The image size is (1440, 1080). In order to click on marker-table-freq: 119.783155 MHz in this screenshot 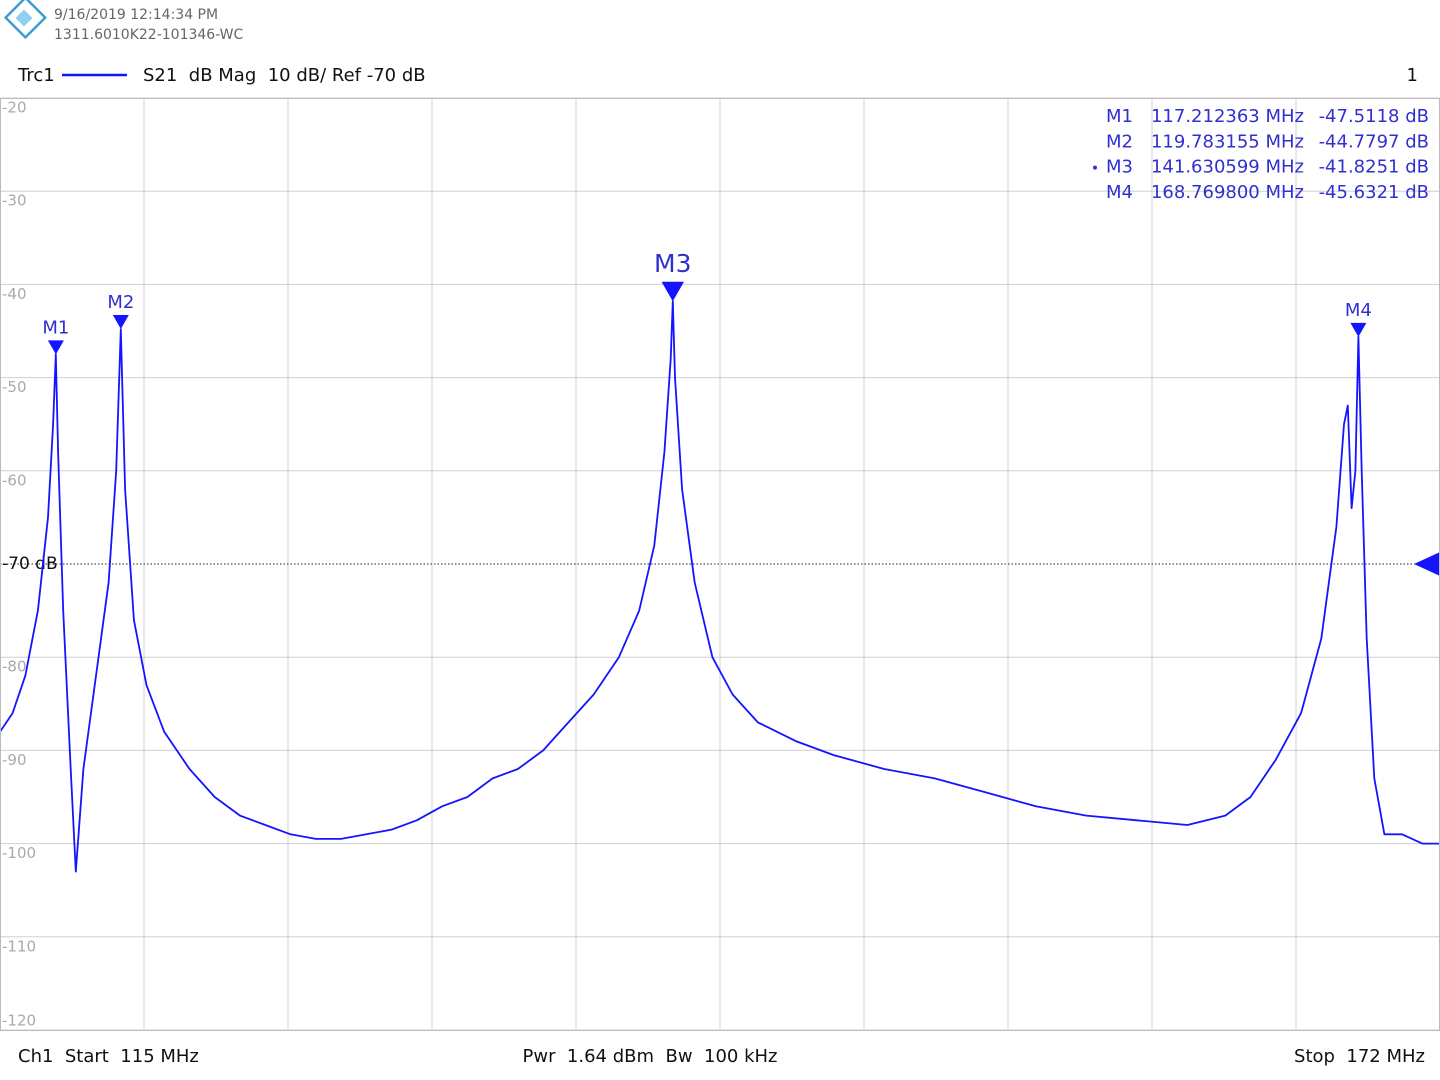, I will do `click(1227, 141)`.